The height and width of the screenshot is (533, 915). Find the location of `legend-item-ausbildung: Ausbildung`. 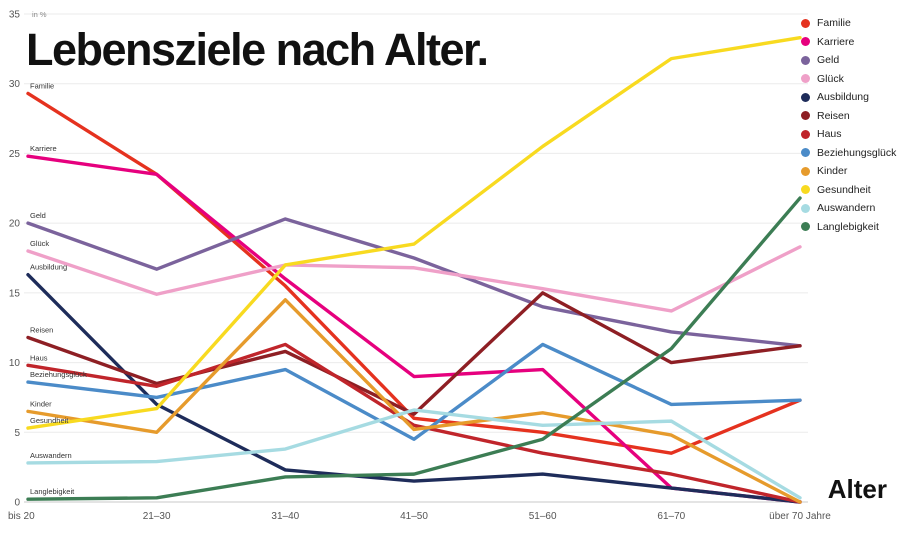

legend-item-ausbildung: Ausbildung is located at coordinates (851, 97).